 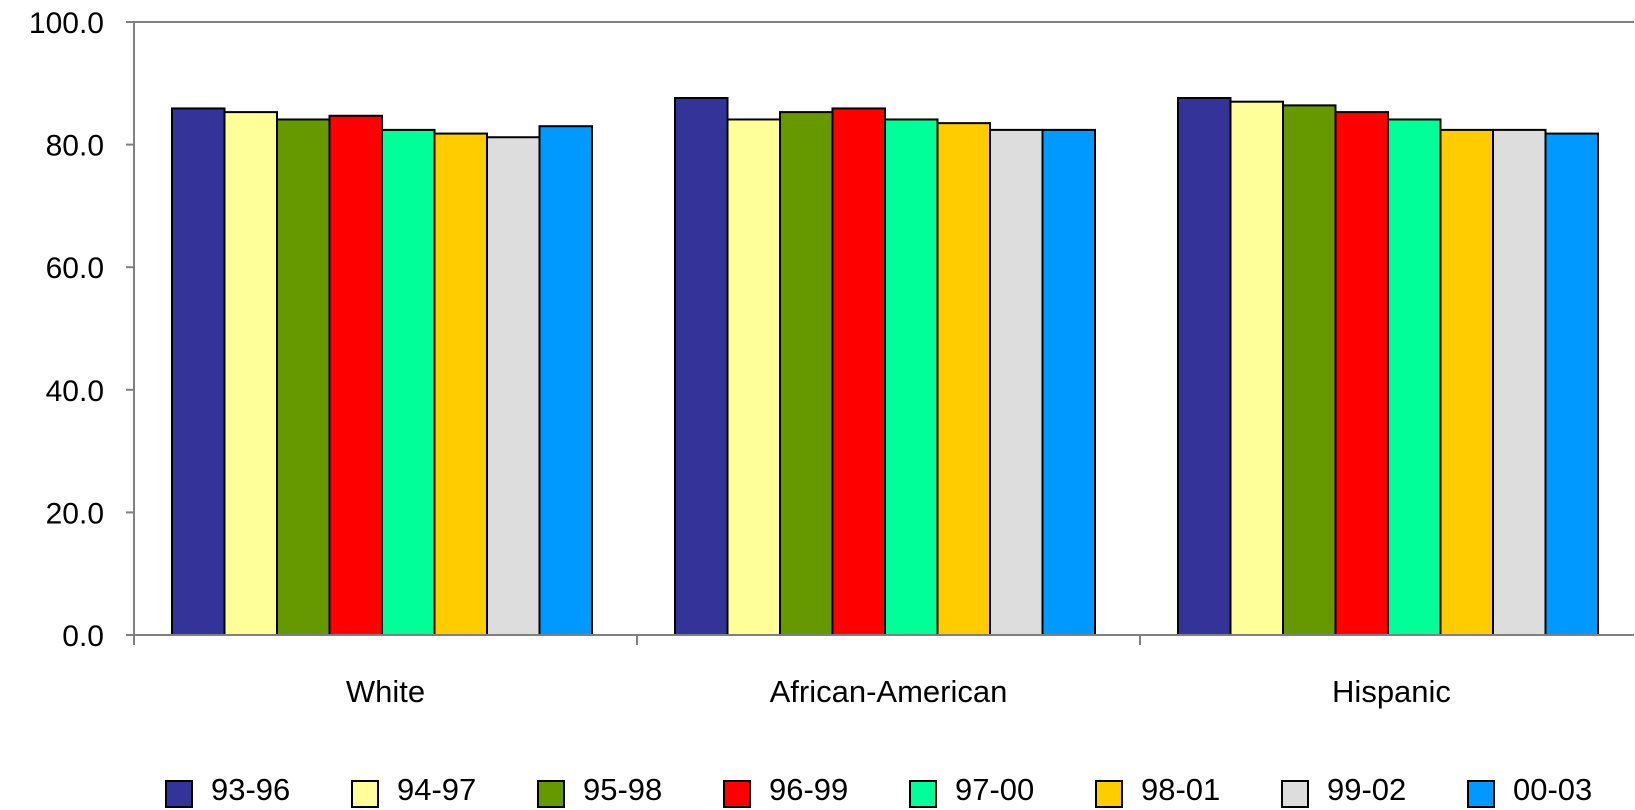 What do you see at coordinates (75, 391) in the screenshot?
I see `y-tick-label: 40.0` at bounding box center [75, 391].